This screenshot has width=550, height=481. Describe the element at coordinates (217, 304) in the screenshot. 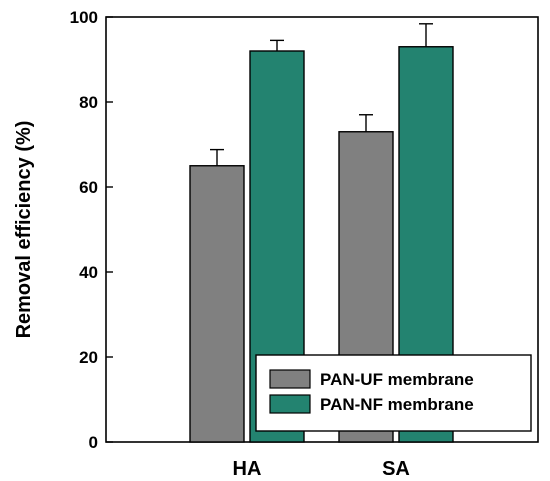

I see `bar-ha-uf` at that location.